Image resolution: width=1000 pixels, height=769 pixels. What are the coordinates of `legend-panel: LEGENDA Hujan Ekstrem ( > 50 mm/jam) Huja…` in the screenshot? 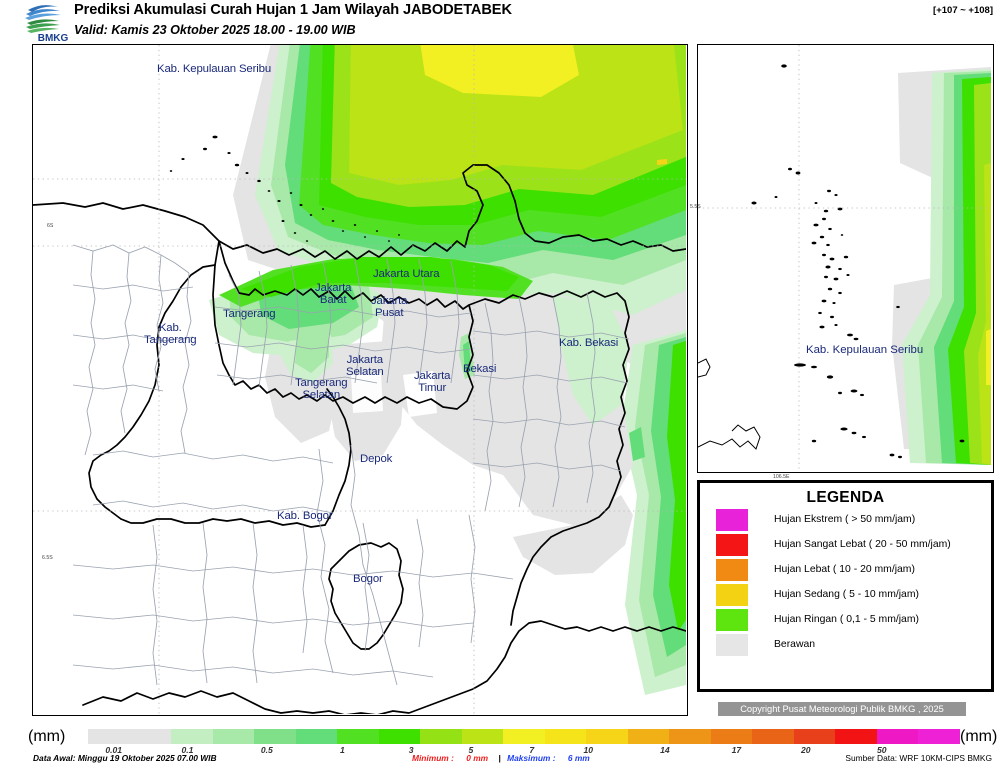 It's located at (845, 586).